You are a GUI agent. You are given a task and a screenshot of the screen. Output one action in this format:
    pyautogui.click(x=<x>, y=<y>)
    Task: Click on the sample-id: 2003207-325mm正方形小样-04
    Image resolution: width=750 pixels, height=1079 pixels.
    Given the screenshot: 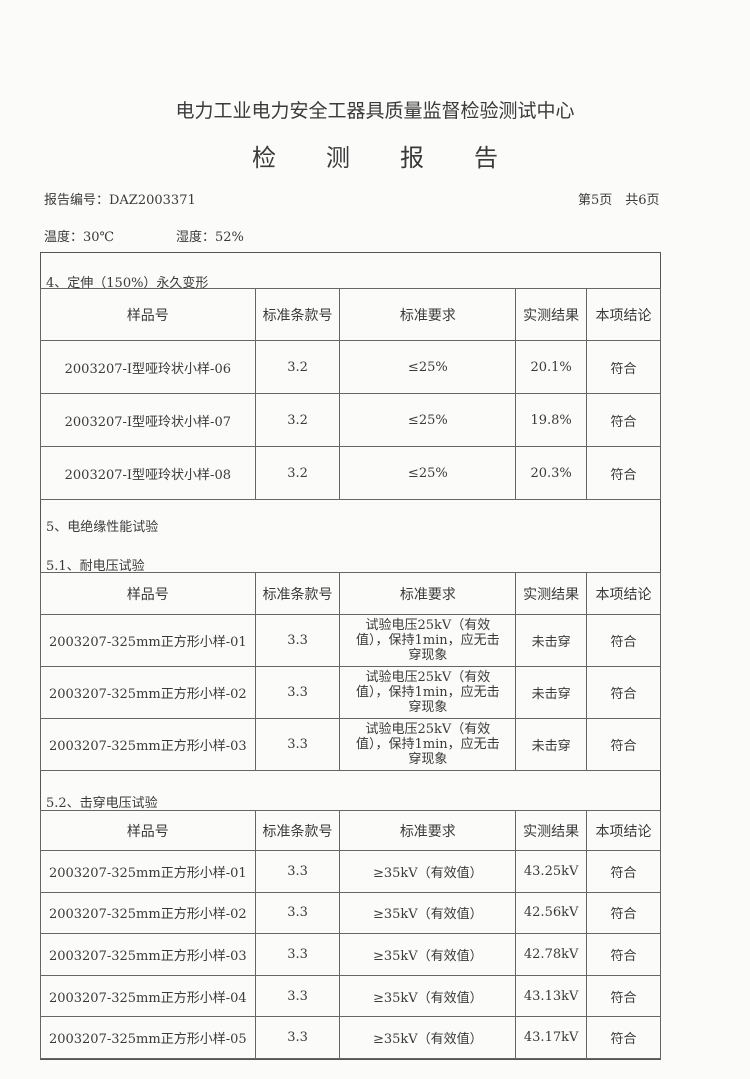 What is the action you would take?
    pyautogui.click(x=148, y=996)
    